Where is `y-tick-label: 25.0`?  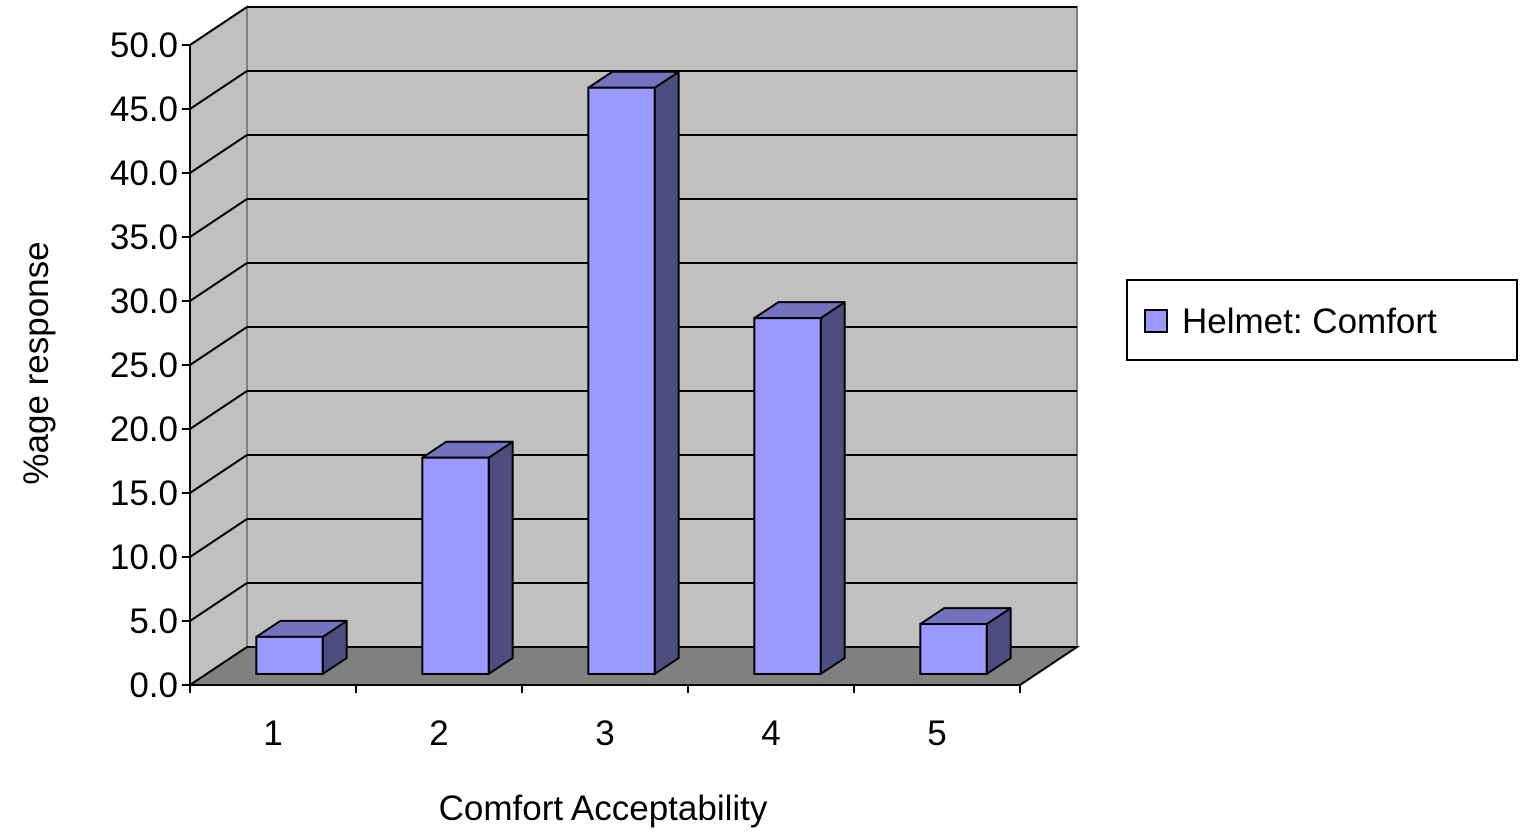 y-tick-label: 25.0 is located at coordinates (144, 365).